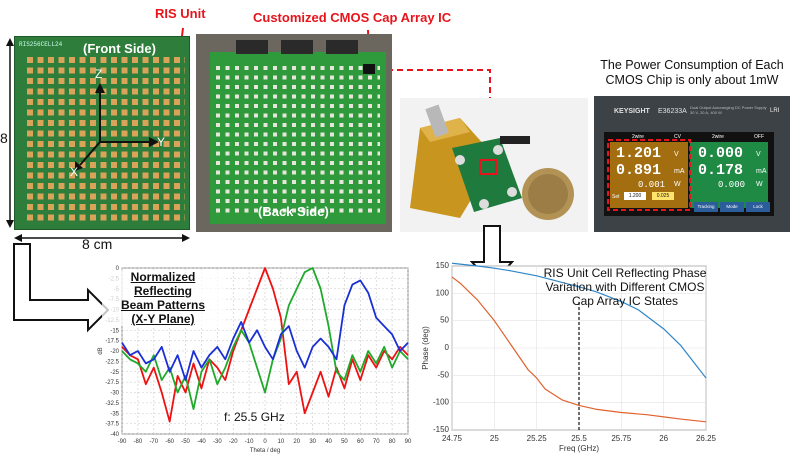 This screenshot has width=800, height=457. Describe the element at coordinates (721, 153) in the screenshot. I see `ch2-voltage: 0.000` at that location.